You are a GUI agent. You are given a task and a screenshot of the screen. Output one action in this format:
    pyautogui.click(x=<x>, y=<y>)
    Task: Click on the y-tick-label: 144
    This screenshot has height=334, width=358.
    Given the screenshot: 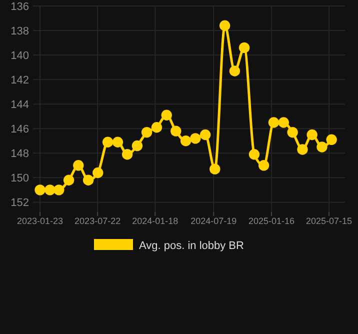 What is the action you would take?
    pyautogui.click(x=19, y=104)
    